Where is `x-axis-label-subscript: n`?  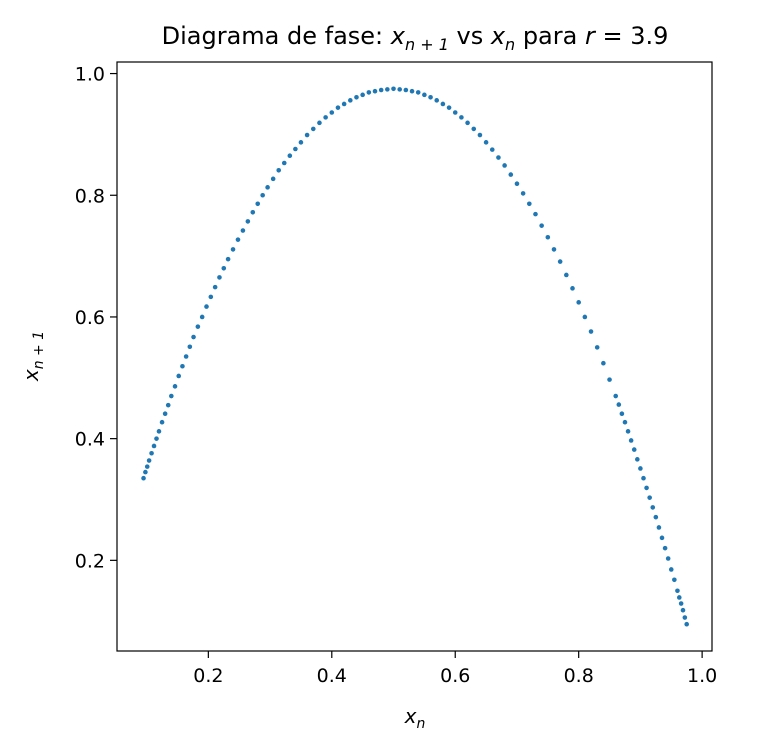 x-axis-label-subscript: n is located at coordinates (420, 724).